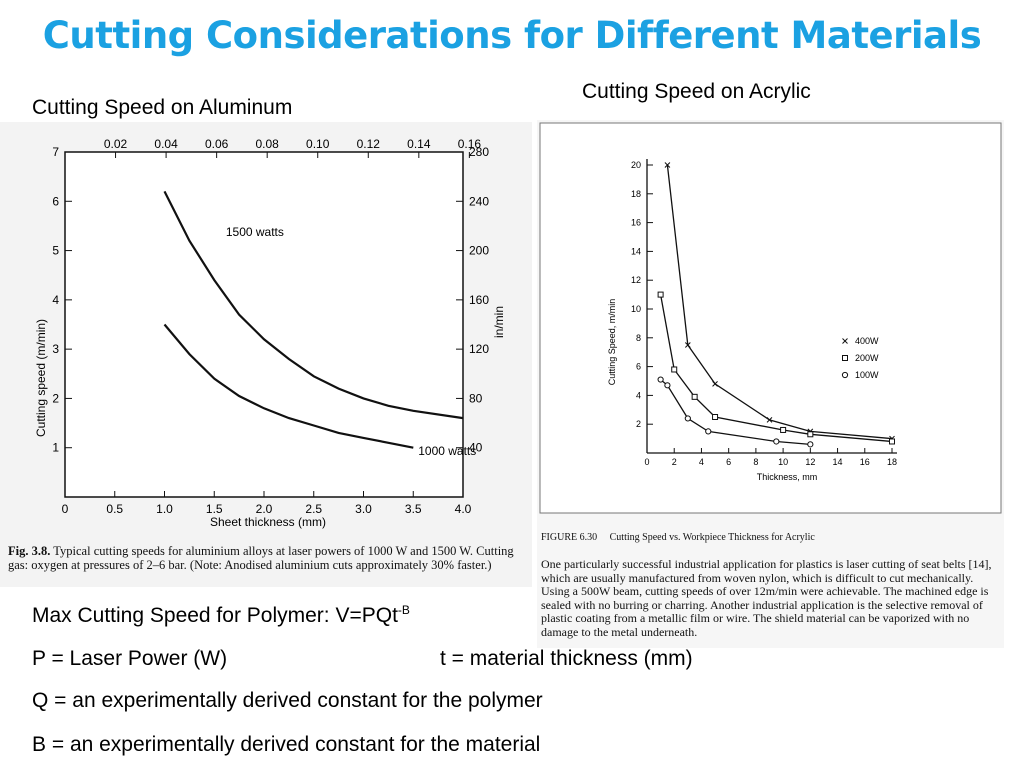  Describe the element at coordinates (479, 349) in the screenshot. I see `aluminum-y2-tick-label: 120` at that location.